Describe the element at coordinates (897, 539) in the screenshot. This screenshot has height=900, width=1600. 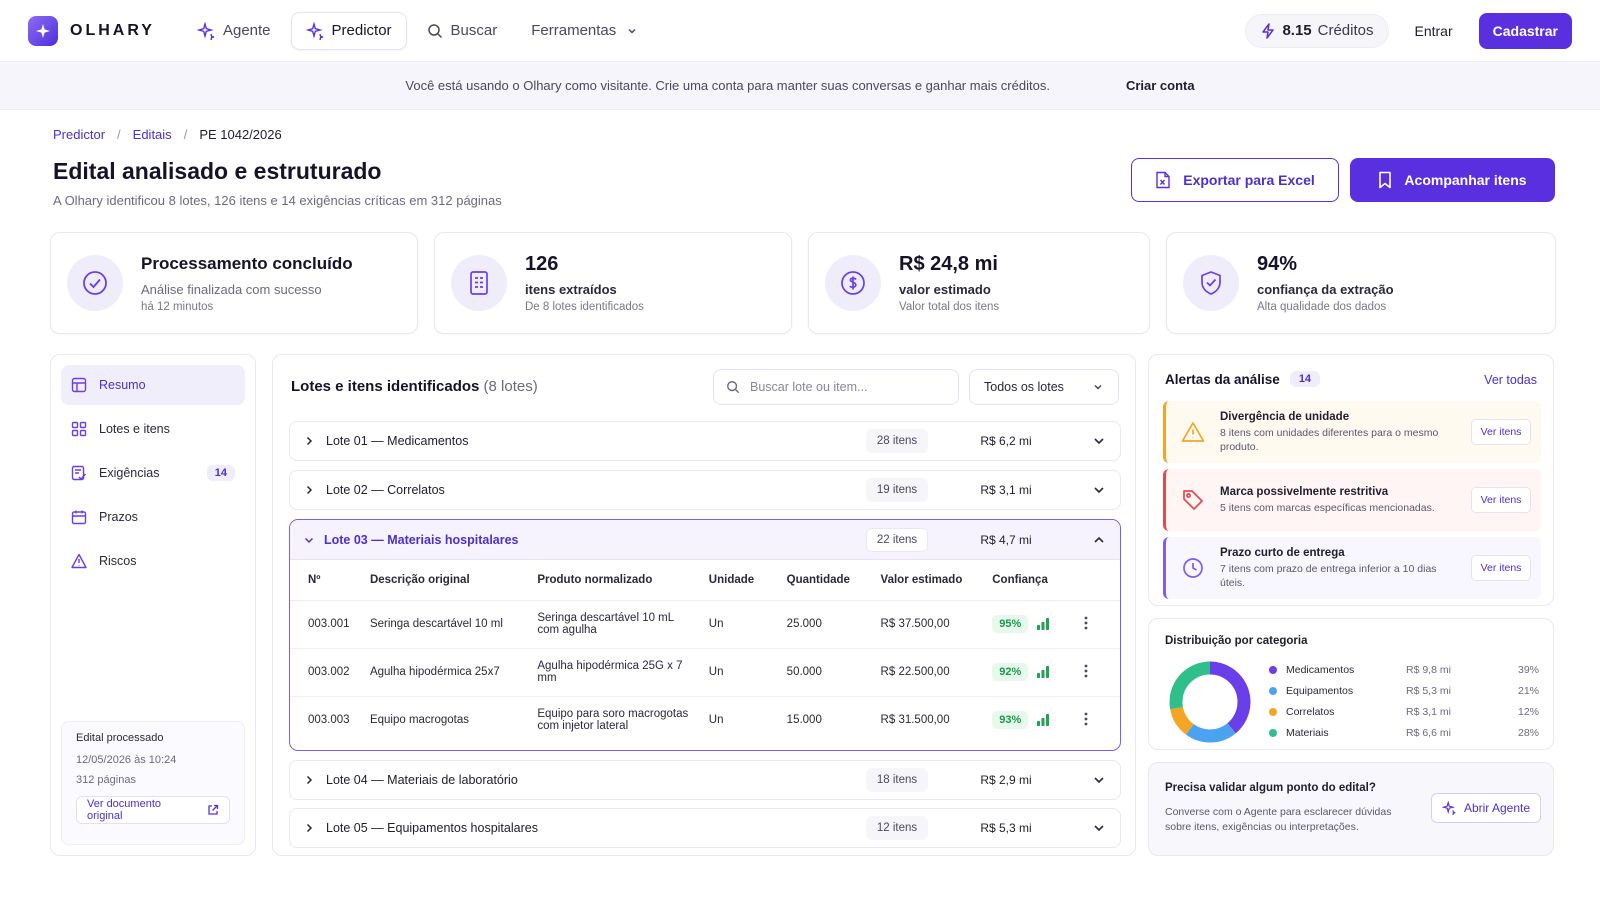
I see `lot-item-count: 22 itens` at that location.